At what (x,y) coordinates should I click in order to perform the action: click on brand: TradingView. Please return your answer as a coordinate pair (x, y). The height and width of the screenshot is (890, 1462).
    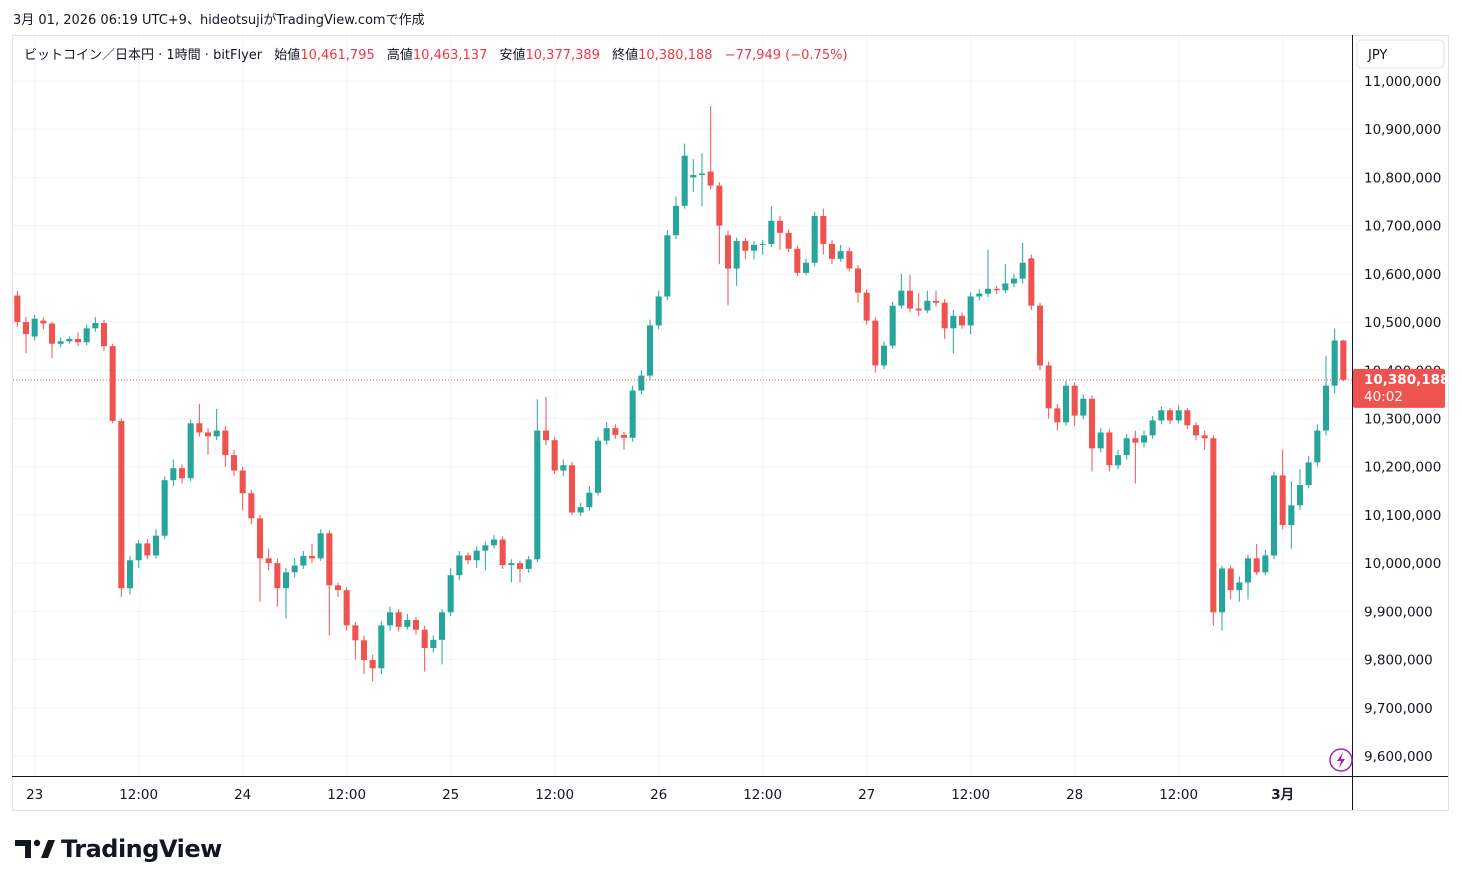
    Looking at the image, I should click on (141, 849).